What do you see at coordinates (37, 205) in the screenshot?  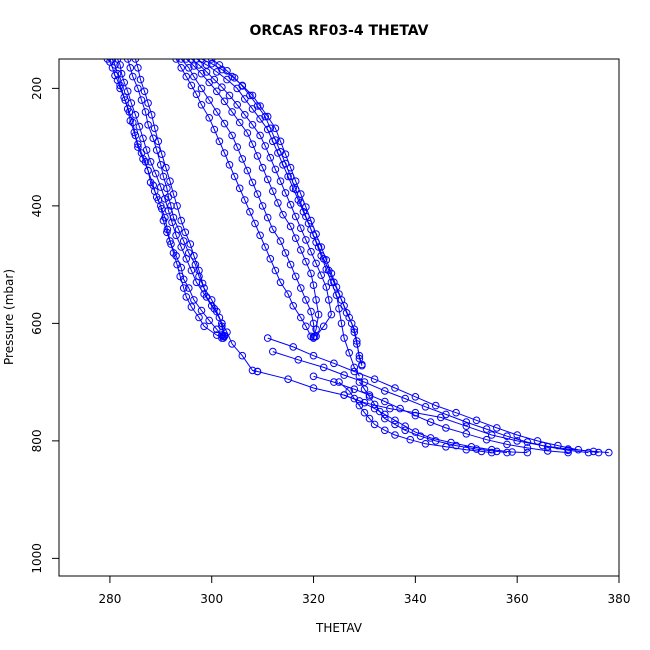 I see `y-tick-label: 400` at bounding box center [37, 205].